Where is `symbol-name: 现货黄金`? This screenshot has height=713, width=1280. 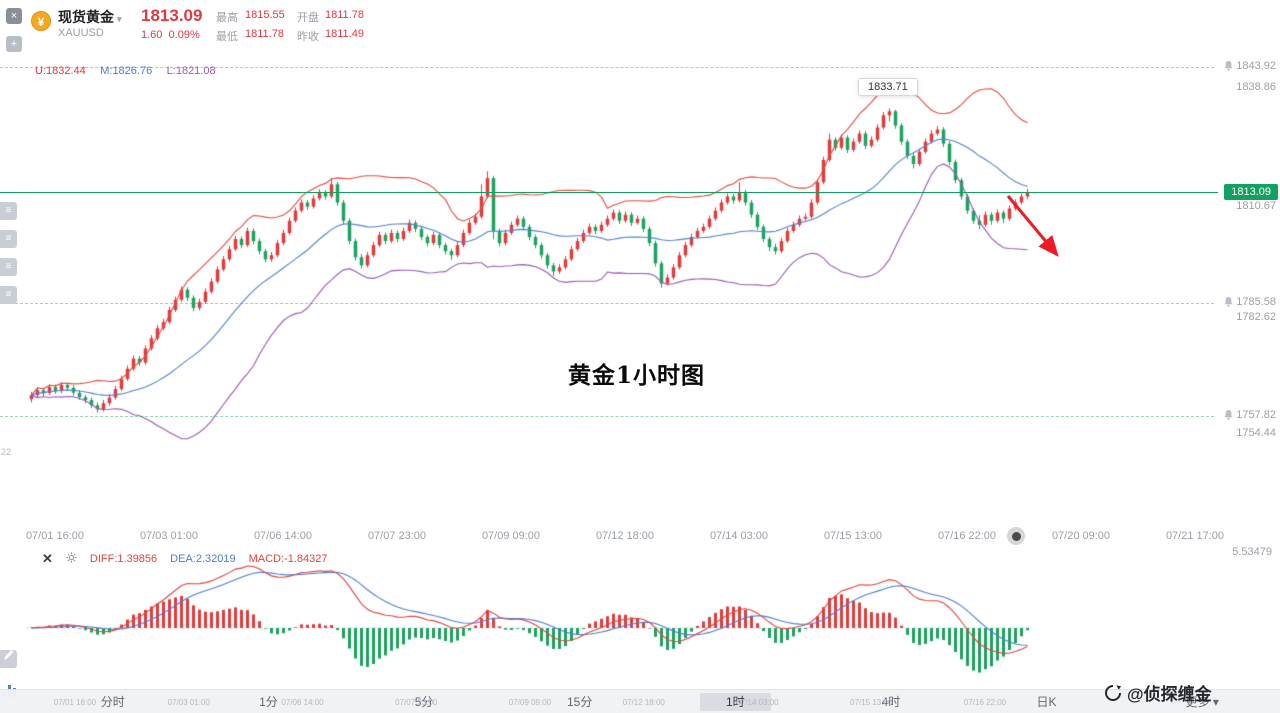
symbol-name: 现货黄金 is located at coordinates (86, 17).